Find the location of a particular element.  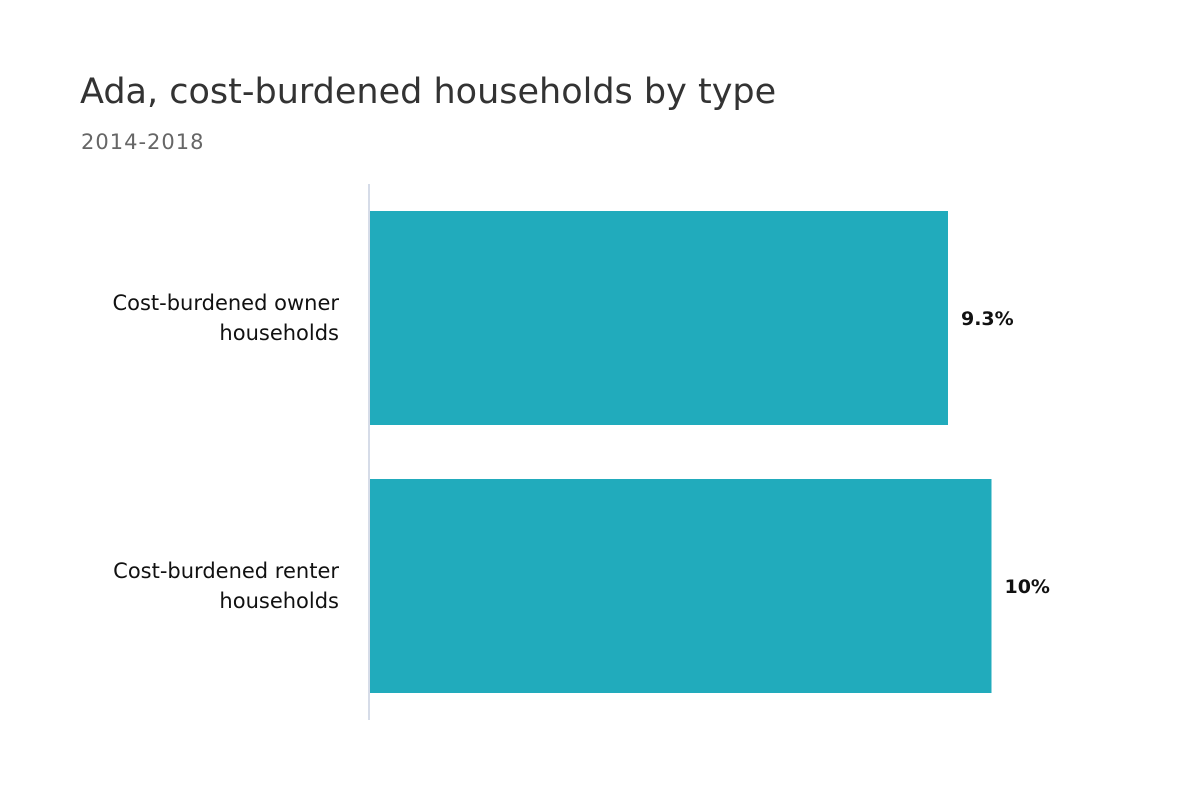

chart-subtitle: 2014-2018 is located at coordinates (143, 142).